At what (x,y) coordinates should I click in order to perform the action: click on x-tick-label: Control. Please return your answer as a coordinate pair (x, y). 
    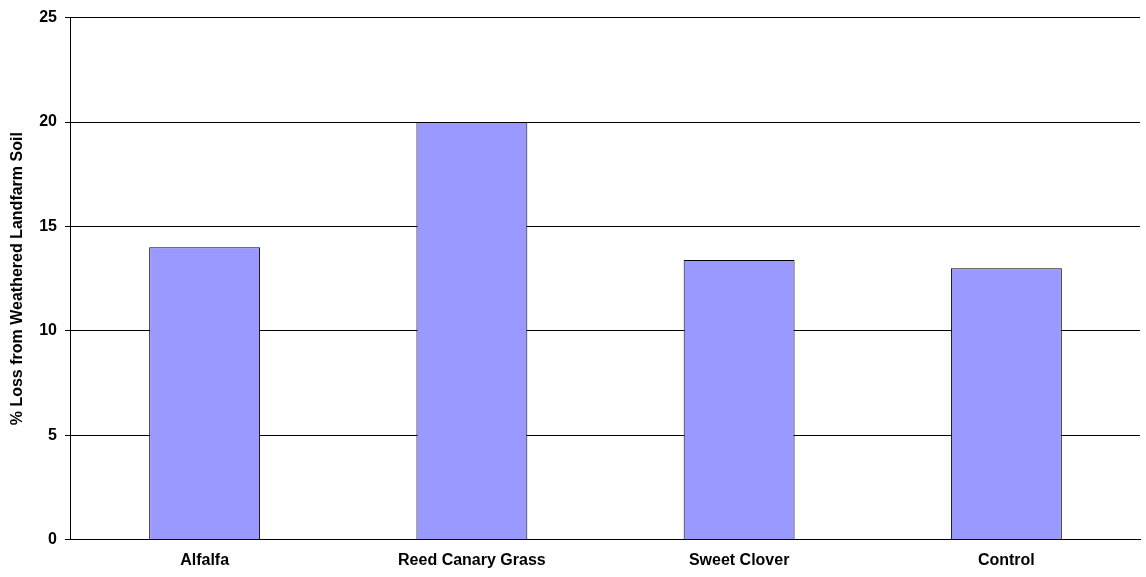
    Looking at the image, I should click on (1006, 559).